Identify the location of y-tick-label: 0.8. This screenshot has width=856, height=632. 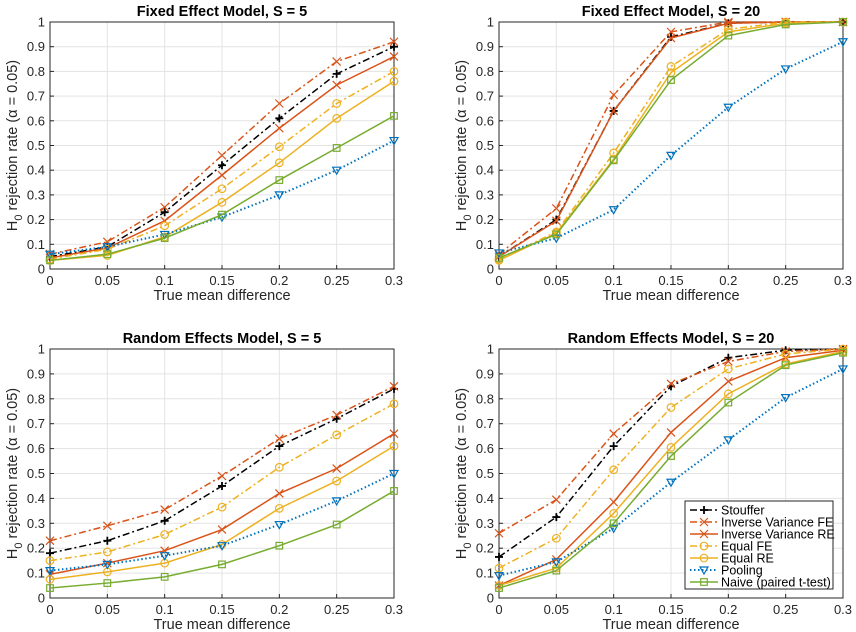
(36, 71).